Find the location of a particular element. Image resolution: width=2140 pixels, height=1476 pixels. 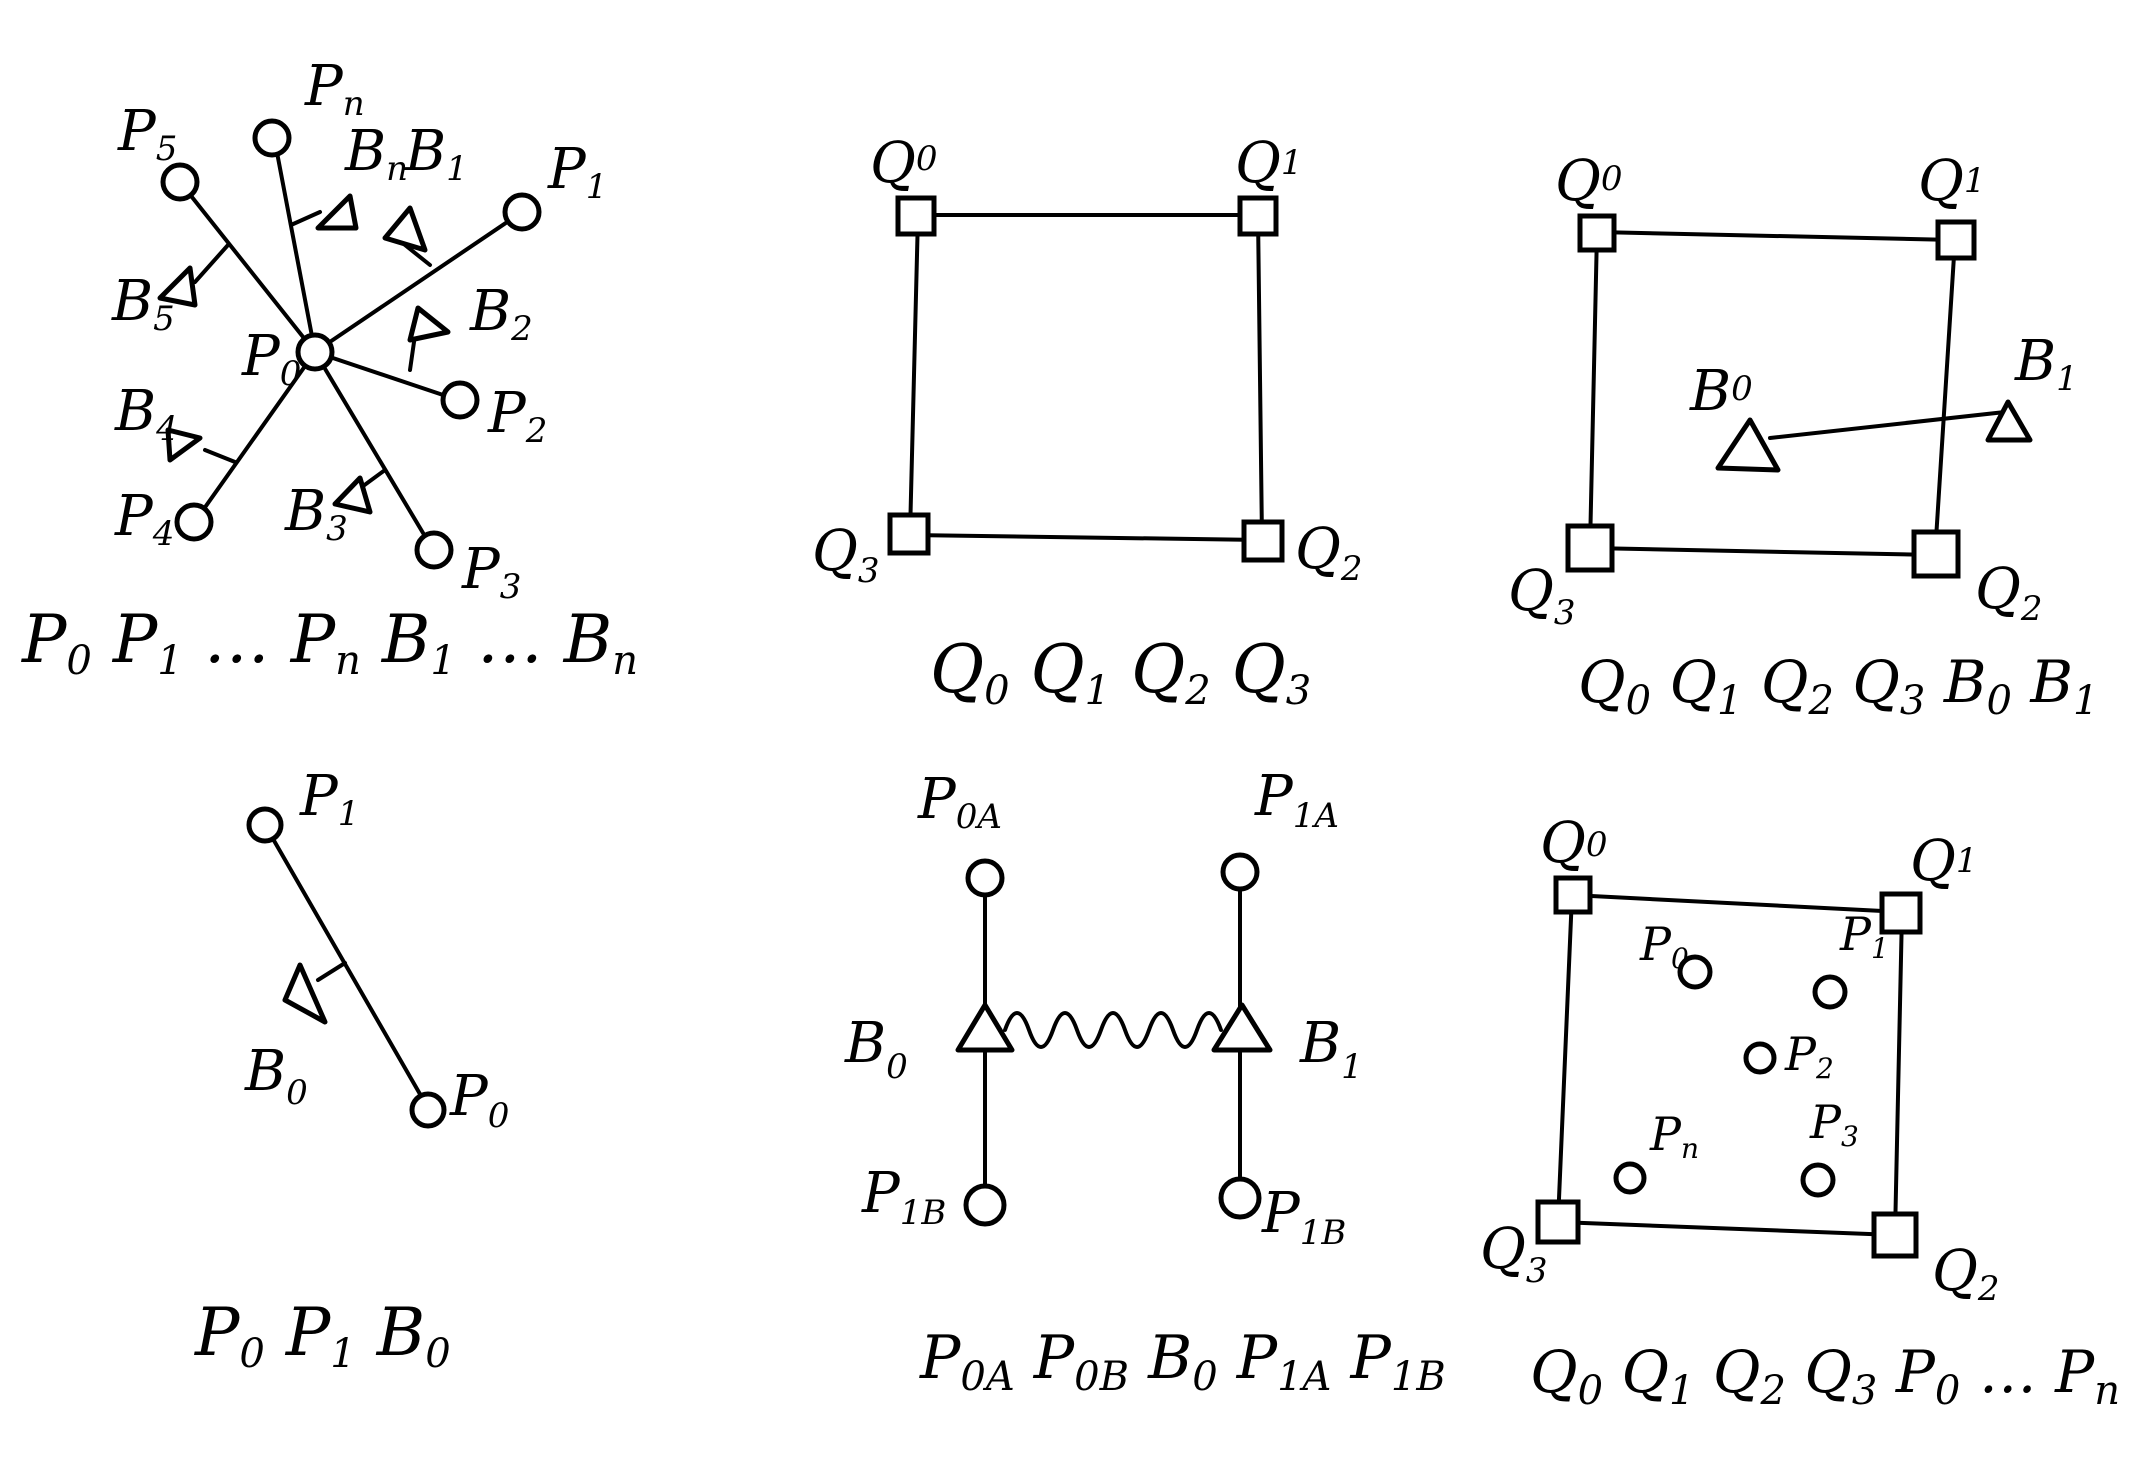

caption-square-points: Q0 Q1 Q2 Q3 P0 … Pn is located at coordinates (1825, 1378).